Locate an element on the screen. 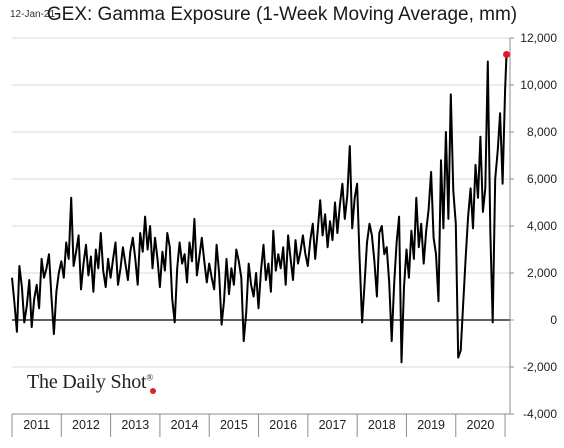 This screenshot has height=448, width=564. x-tick-label: 2012 is located at coordinates (86, 425).